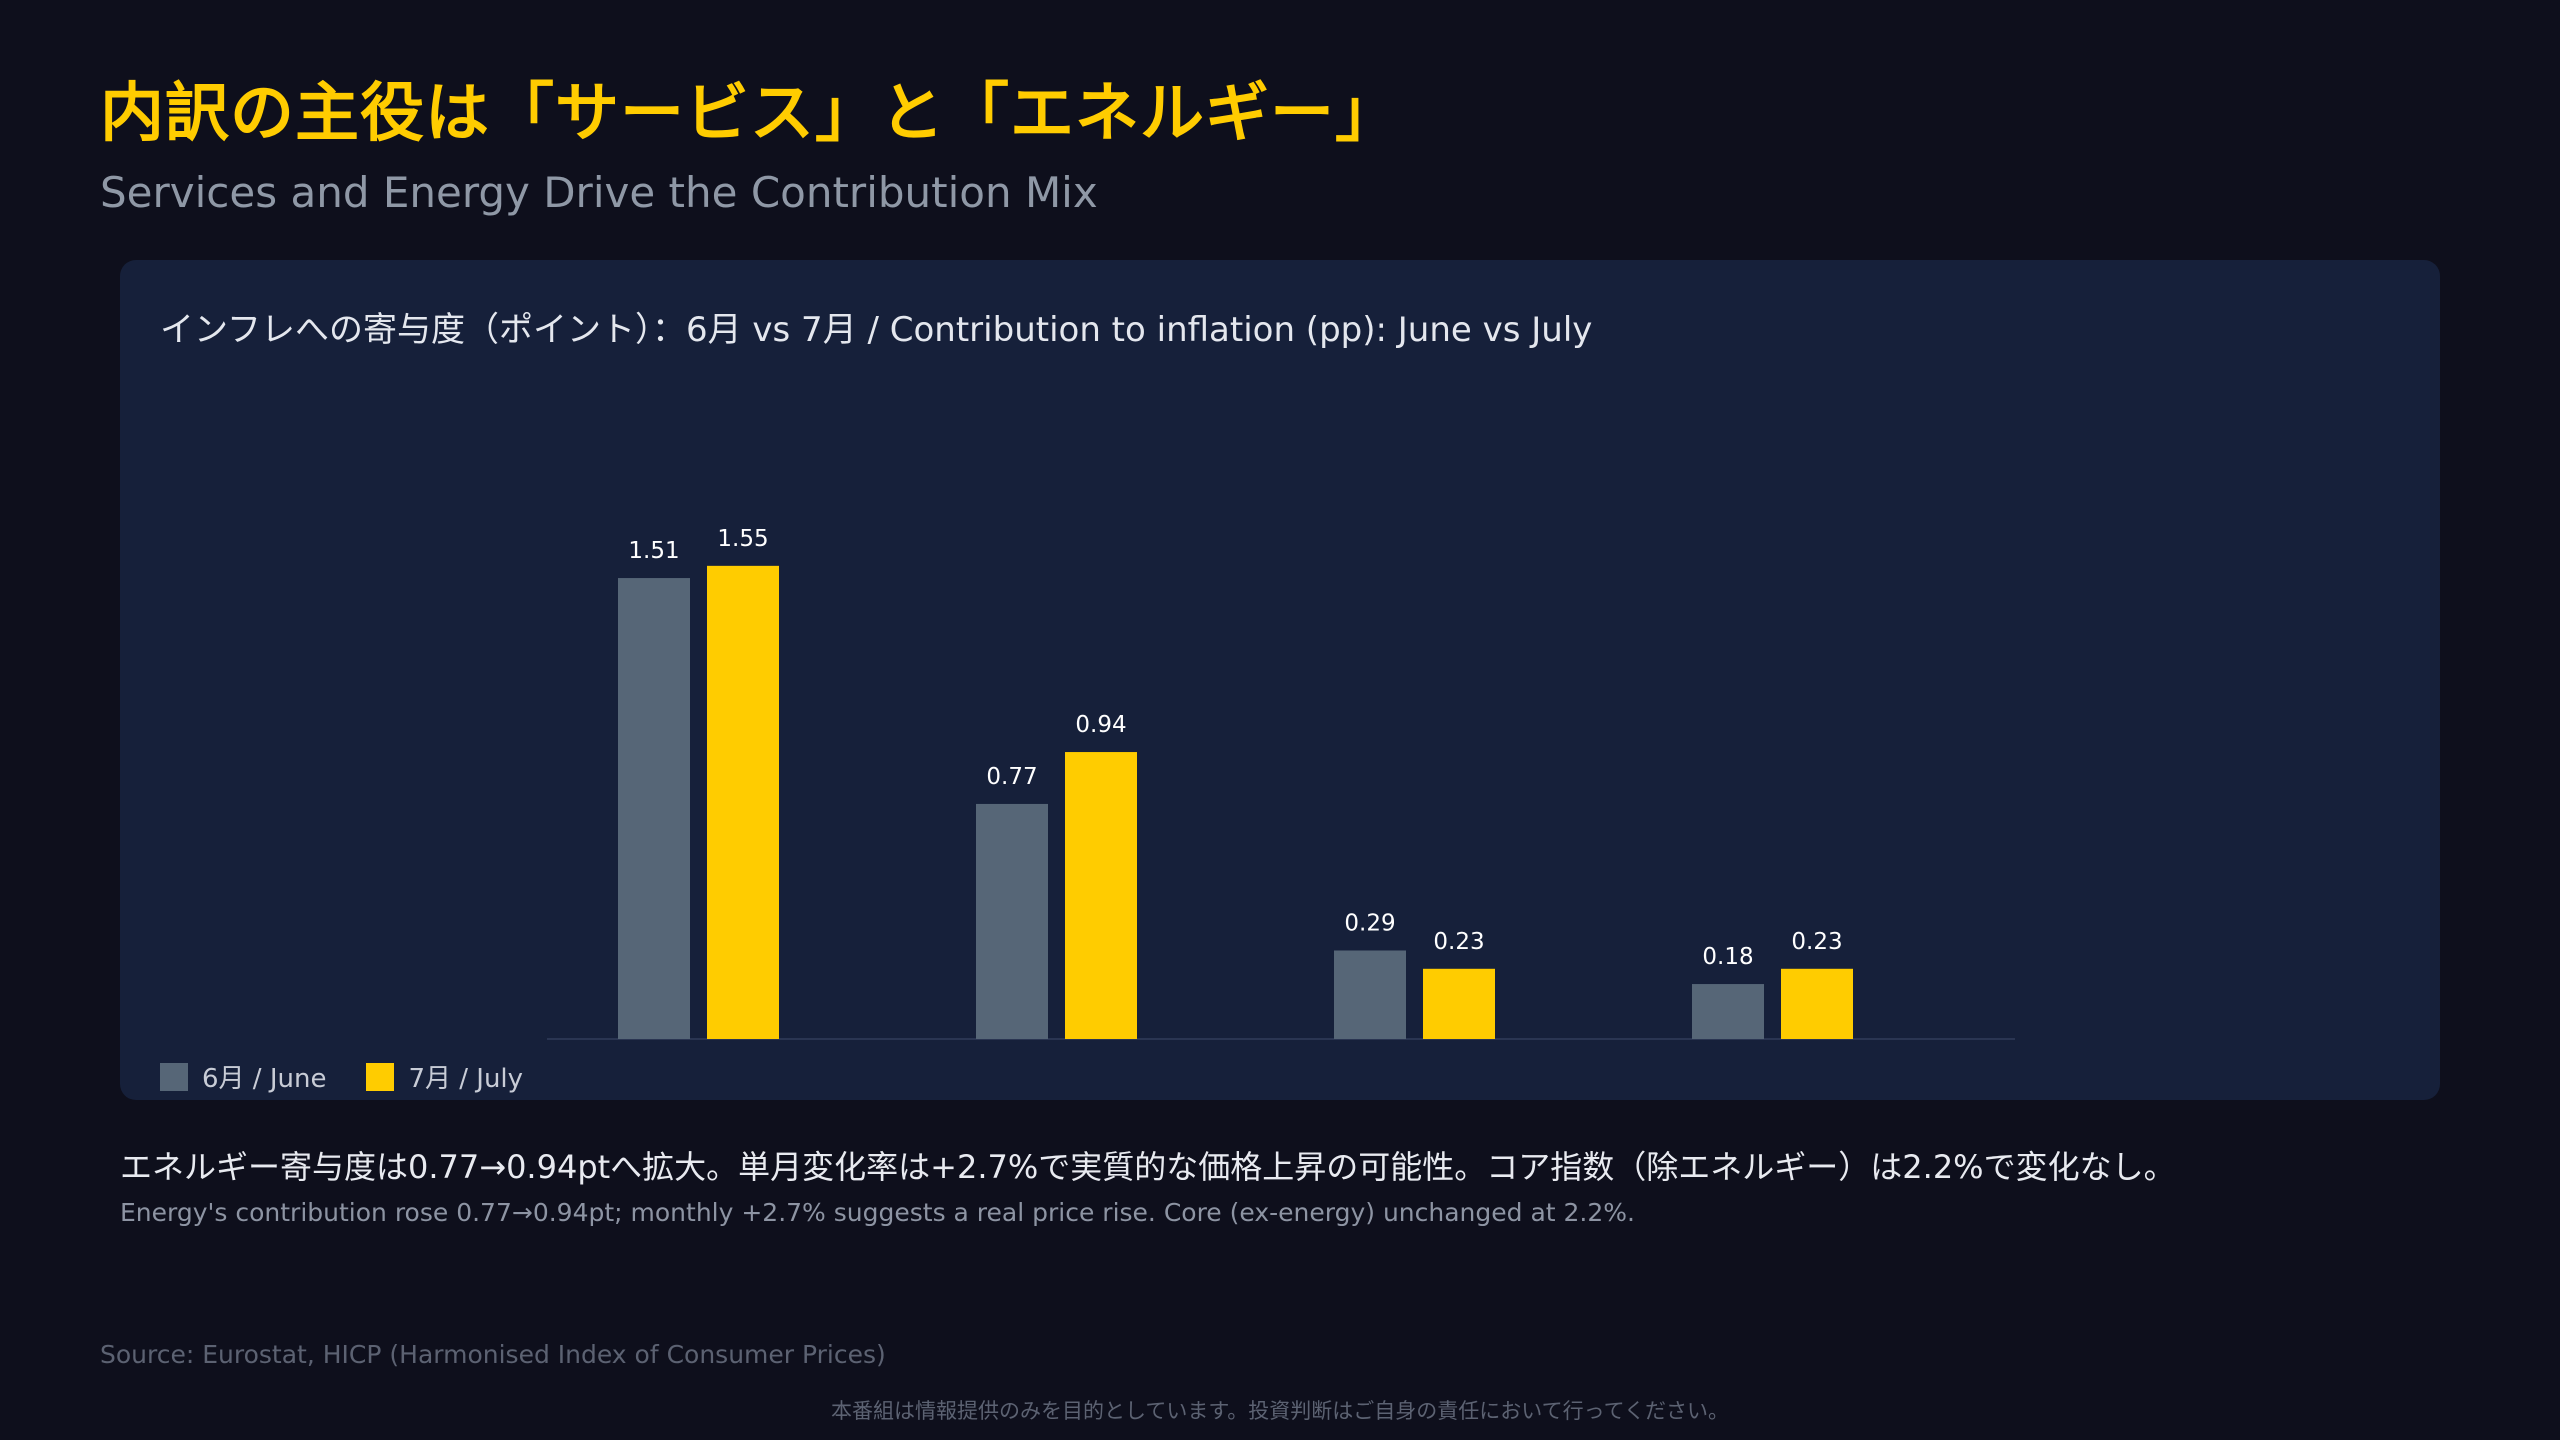 The width and height of the screenshot is (2560, 1440). I want to click on legend-label-june: 6月 / June, so click(264, 1079).